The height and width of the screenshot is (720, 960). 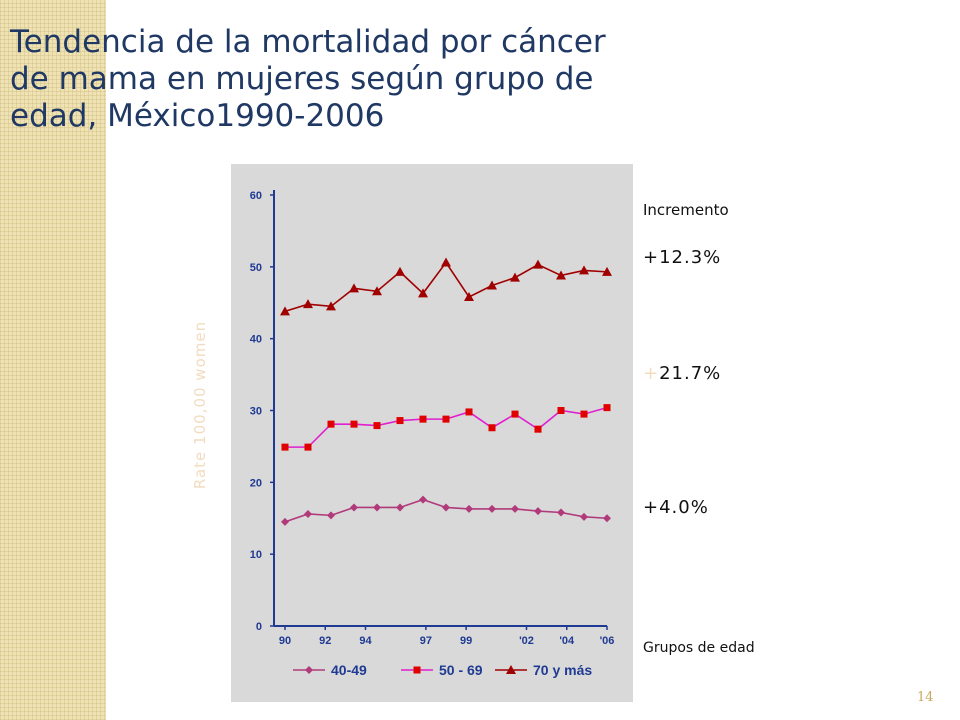 I want to click on groups-label: Grupos de edad, so click(x=699, y=648).